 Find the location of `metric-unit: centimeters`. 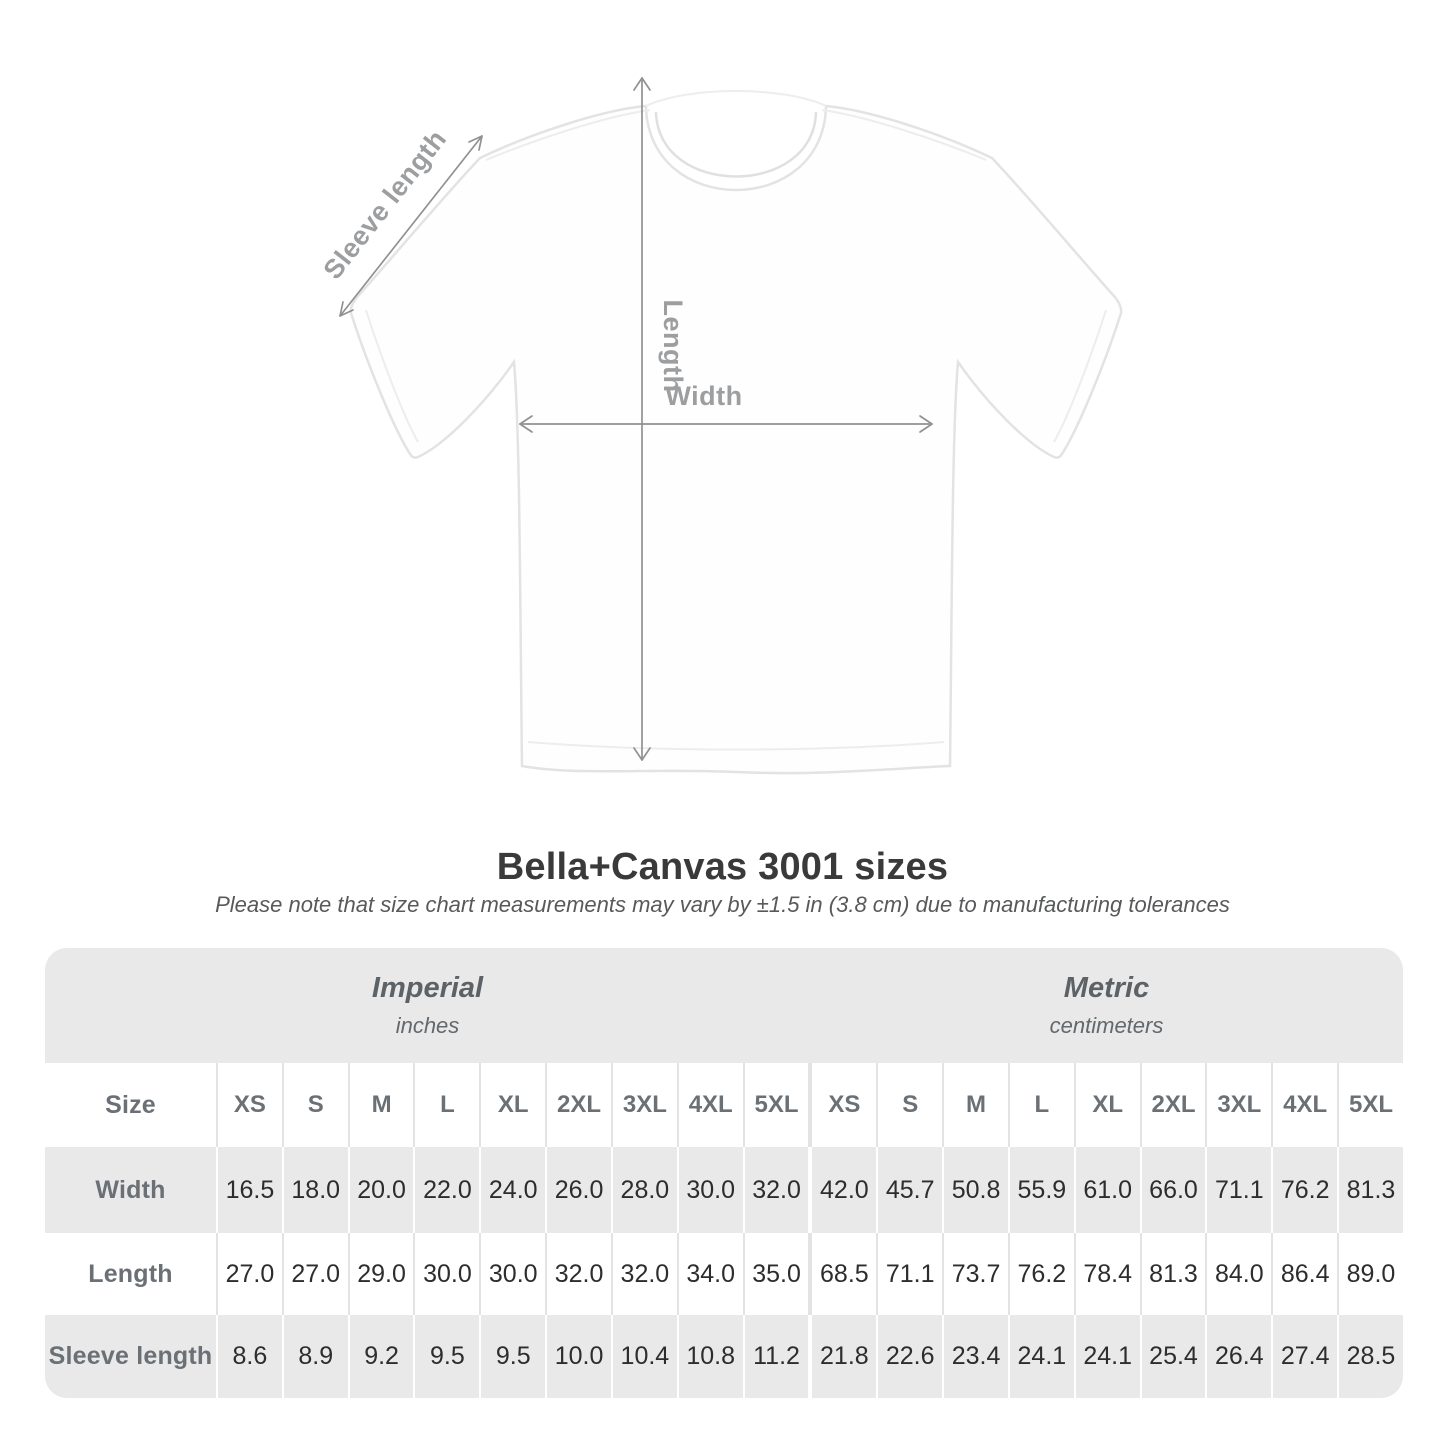

metric-unit: centimeters is located at coordinates (1106, 1025).